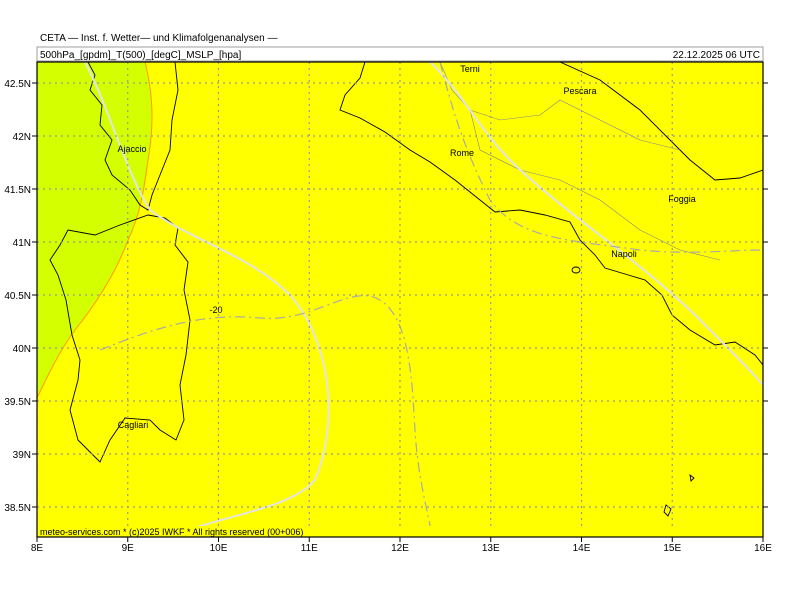 The width and height of the screenshot is (800, 605). I want to click on y-tick-label: 42.5N, so click(17, 84).